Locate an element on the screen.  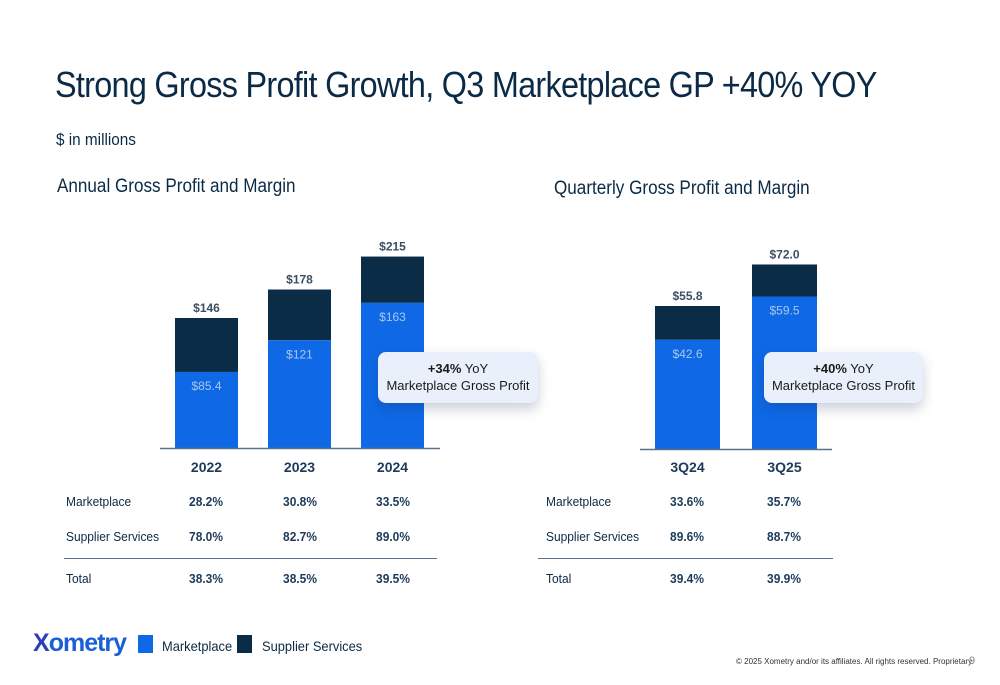
bar-marketplace-label: $163 is located at coordinates (392, 317).